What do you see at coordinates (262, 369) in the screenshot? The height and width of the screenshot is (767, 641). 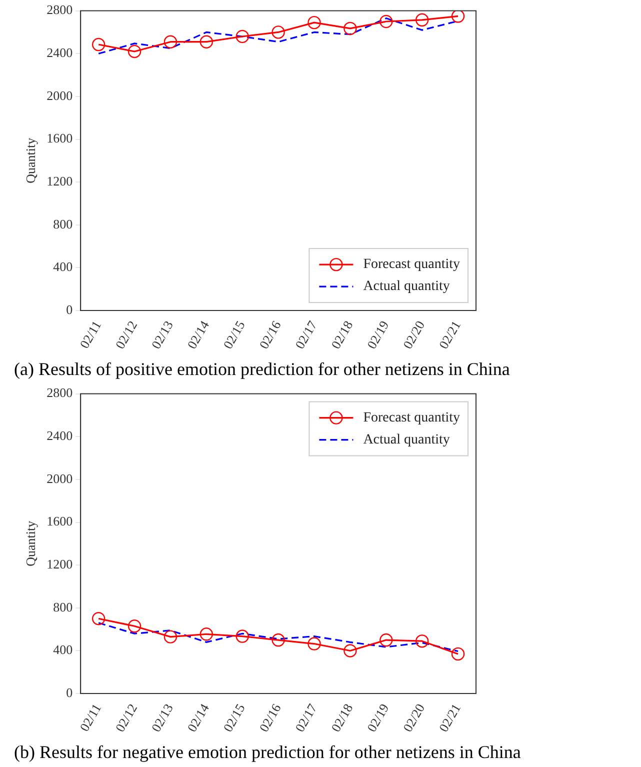 I see `text: (a) Results of positive emotion prediction for other netizens in China` at bounding box center [262, 369].